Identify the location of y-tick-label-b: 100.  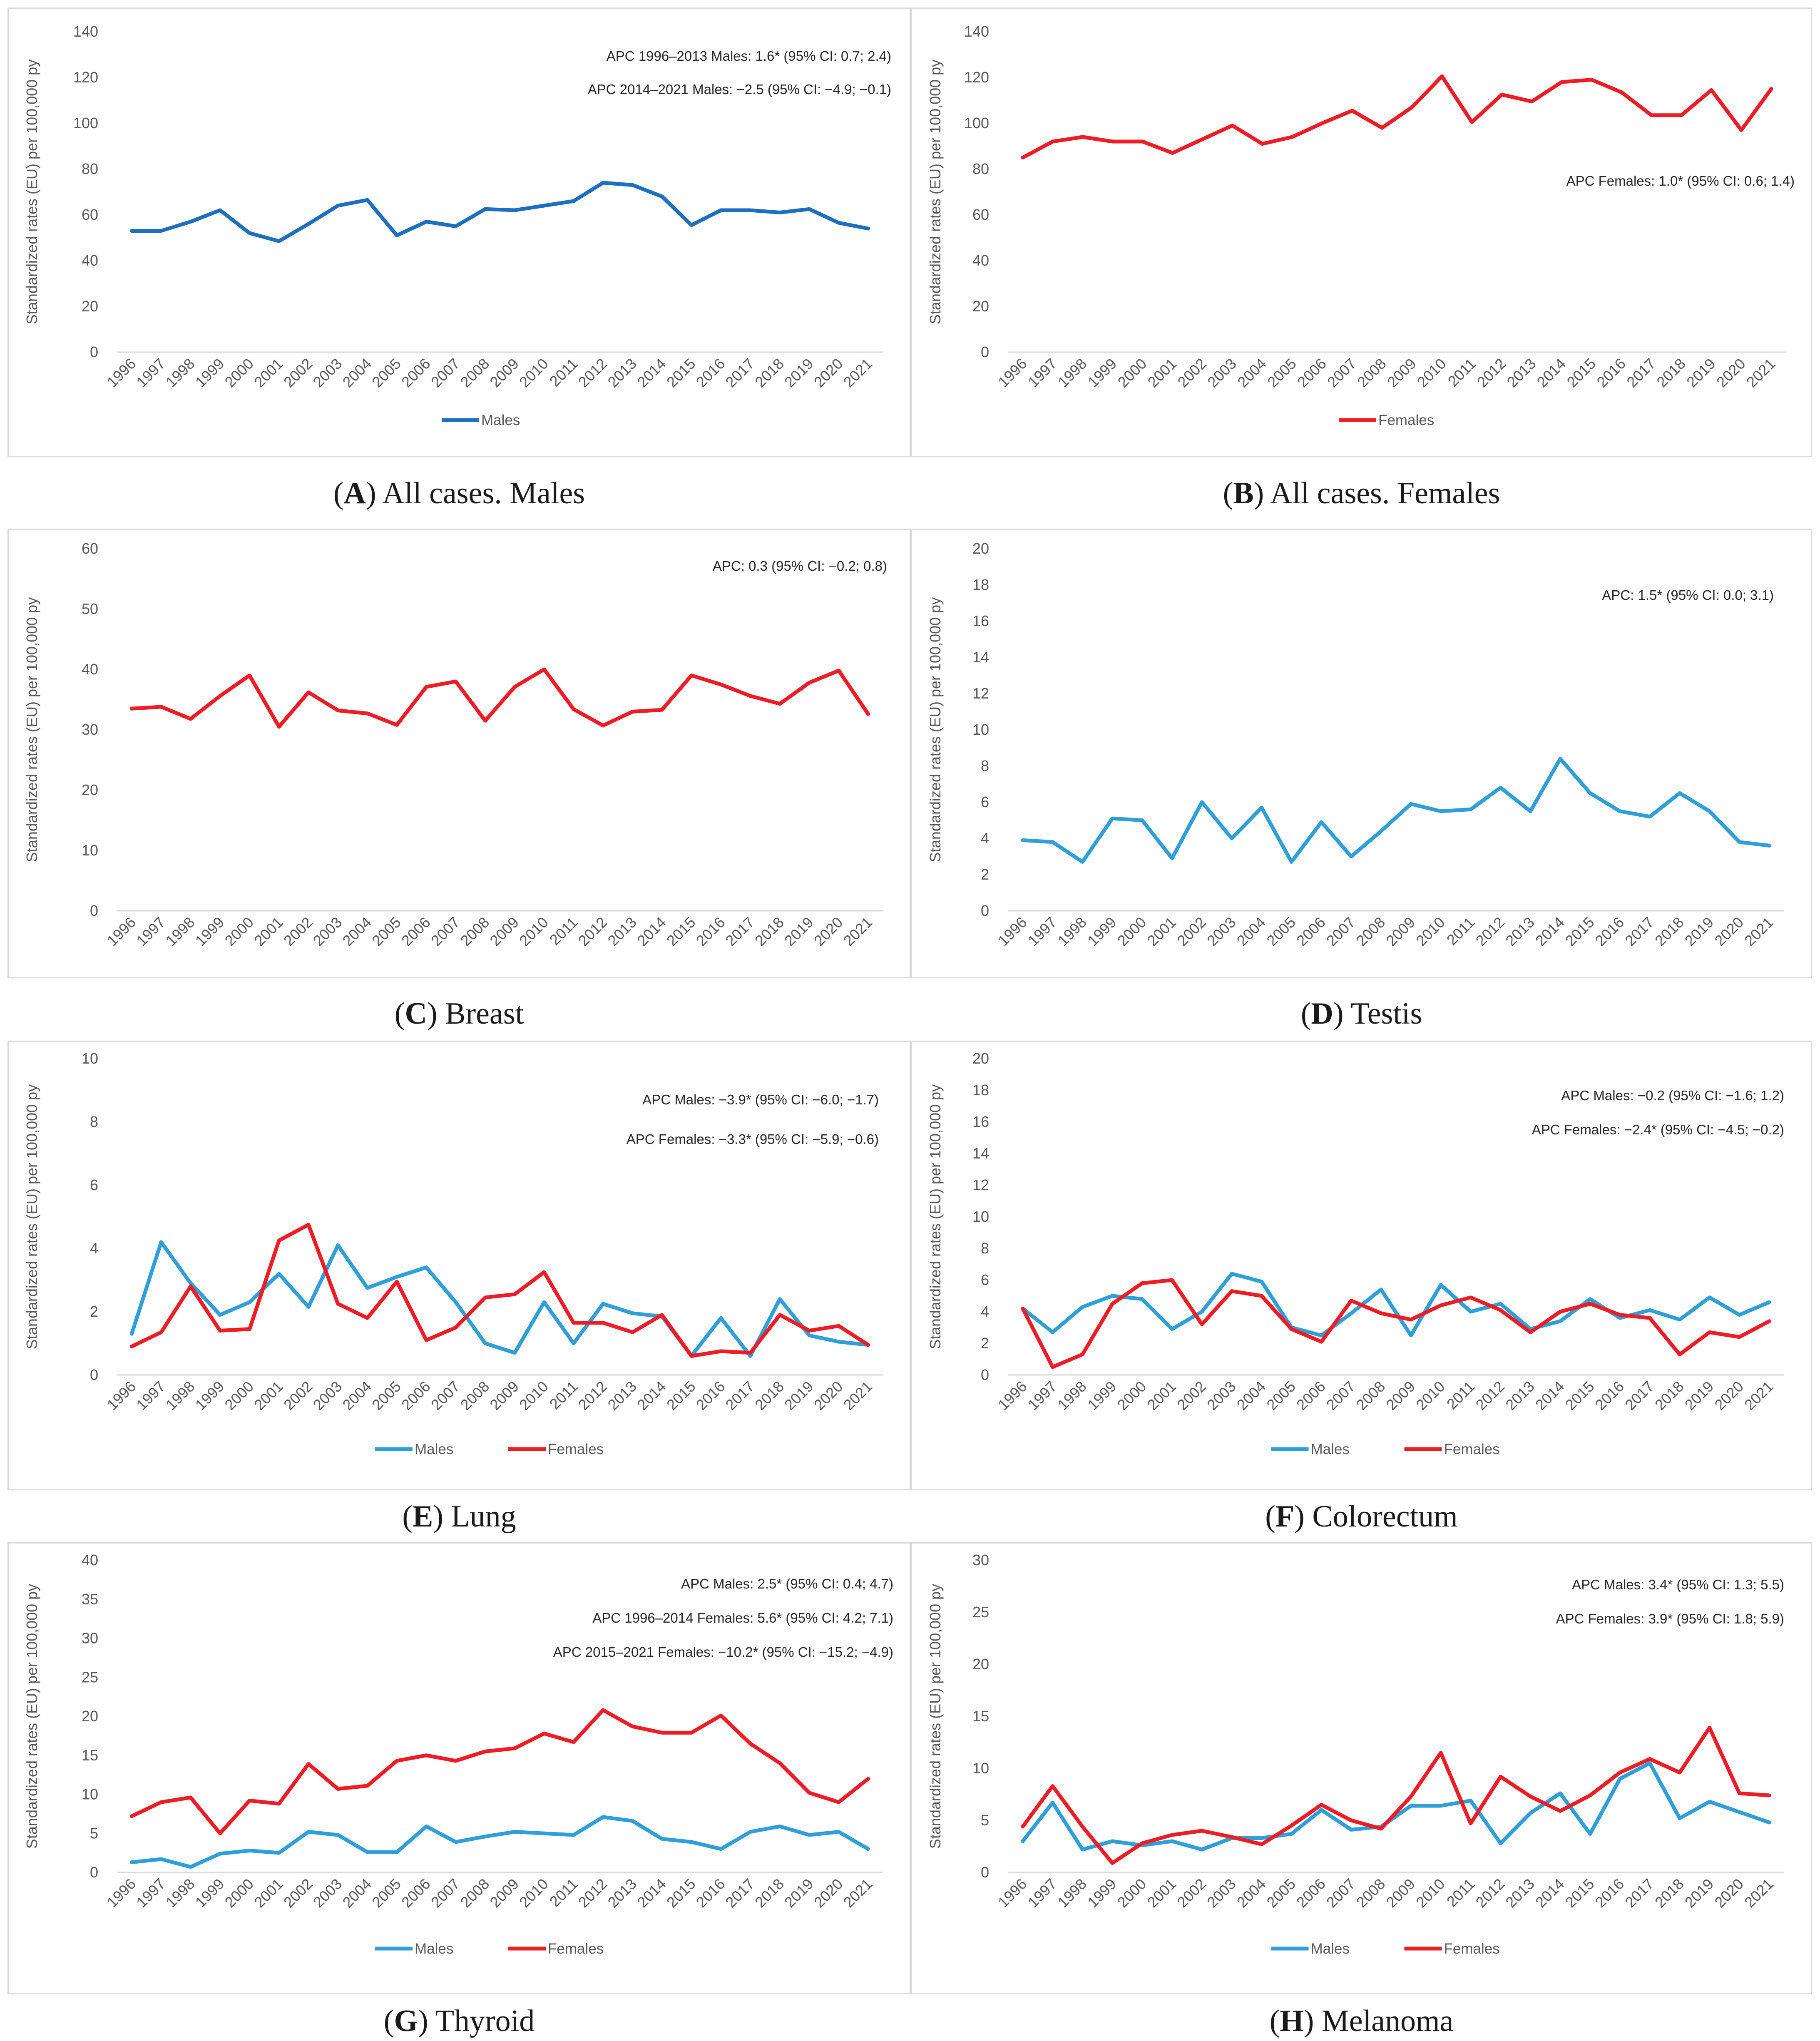
(976, 123).